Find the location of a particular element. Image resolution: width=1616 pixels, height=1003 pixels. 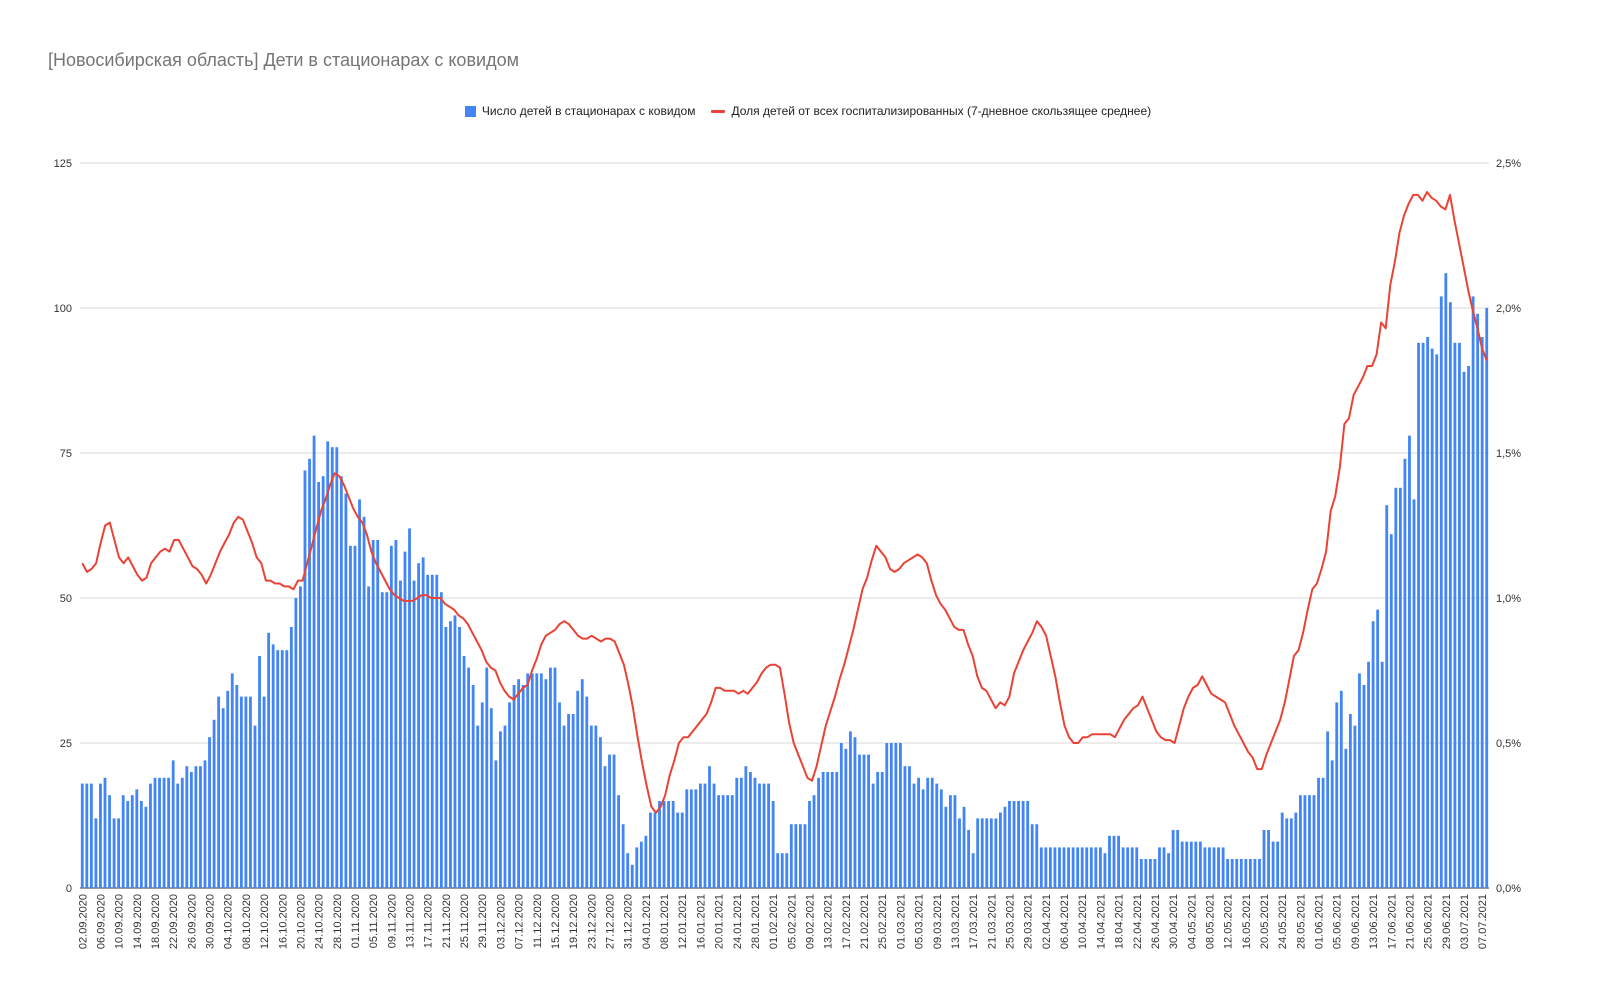

legend-item-bars: Число детей в стационарах с ковидом is located at coordinates (579, 111).